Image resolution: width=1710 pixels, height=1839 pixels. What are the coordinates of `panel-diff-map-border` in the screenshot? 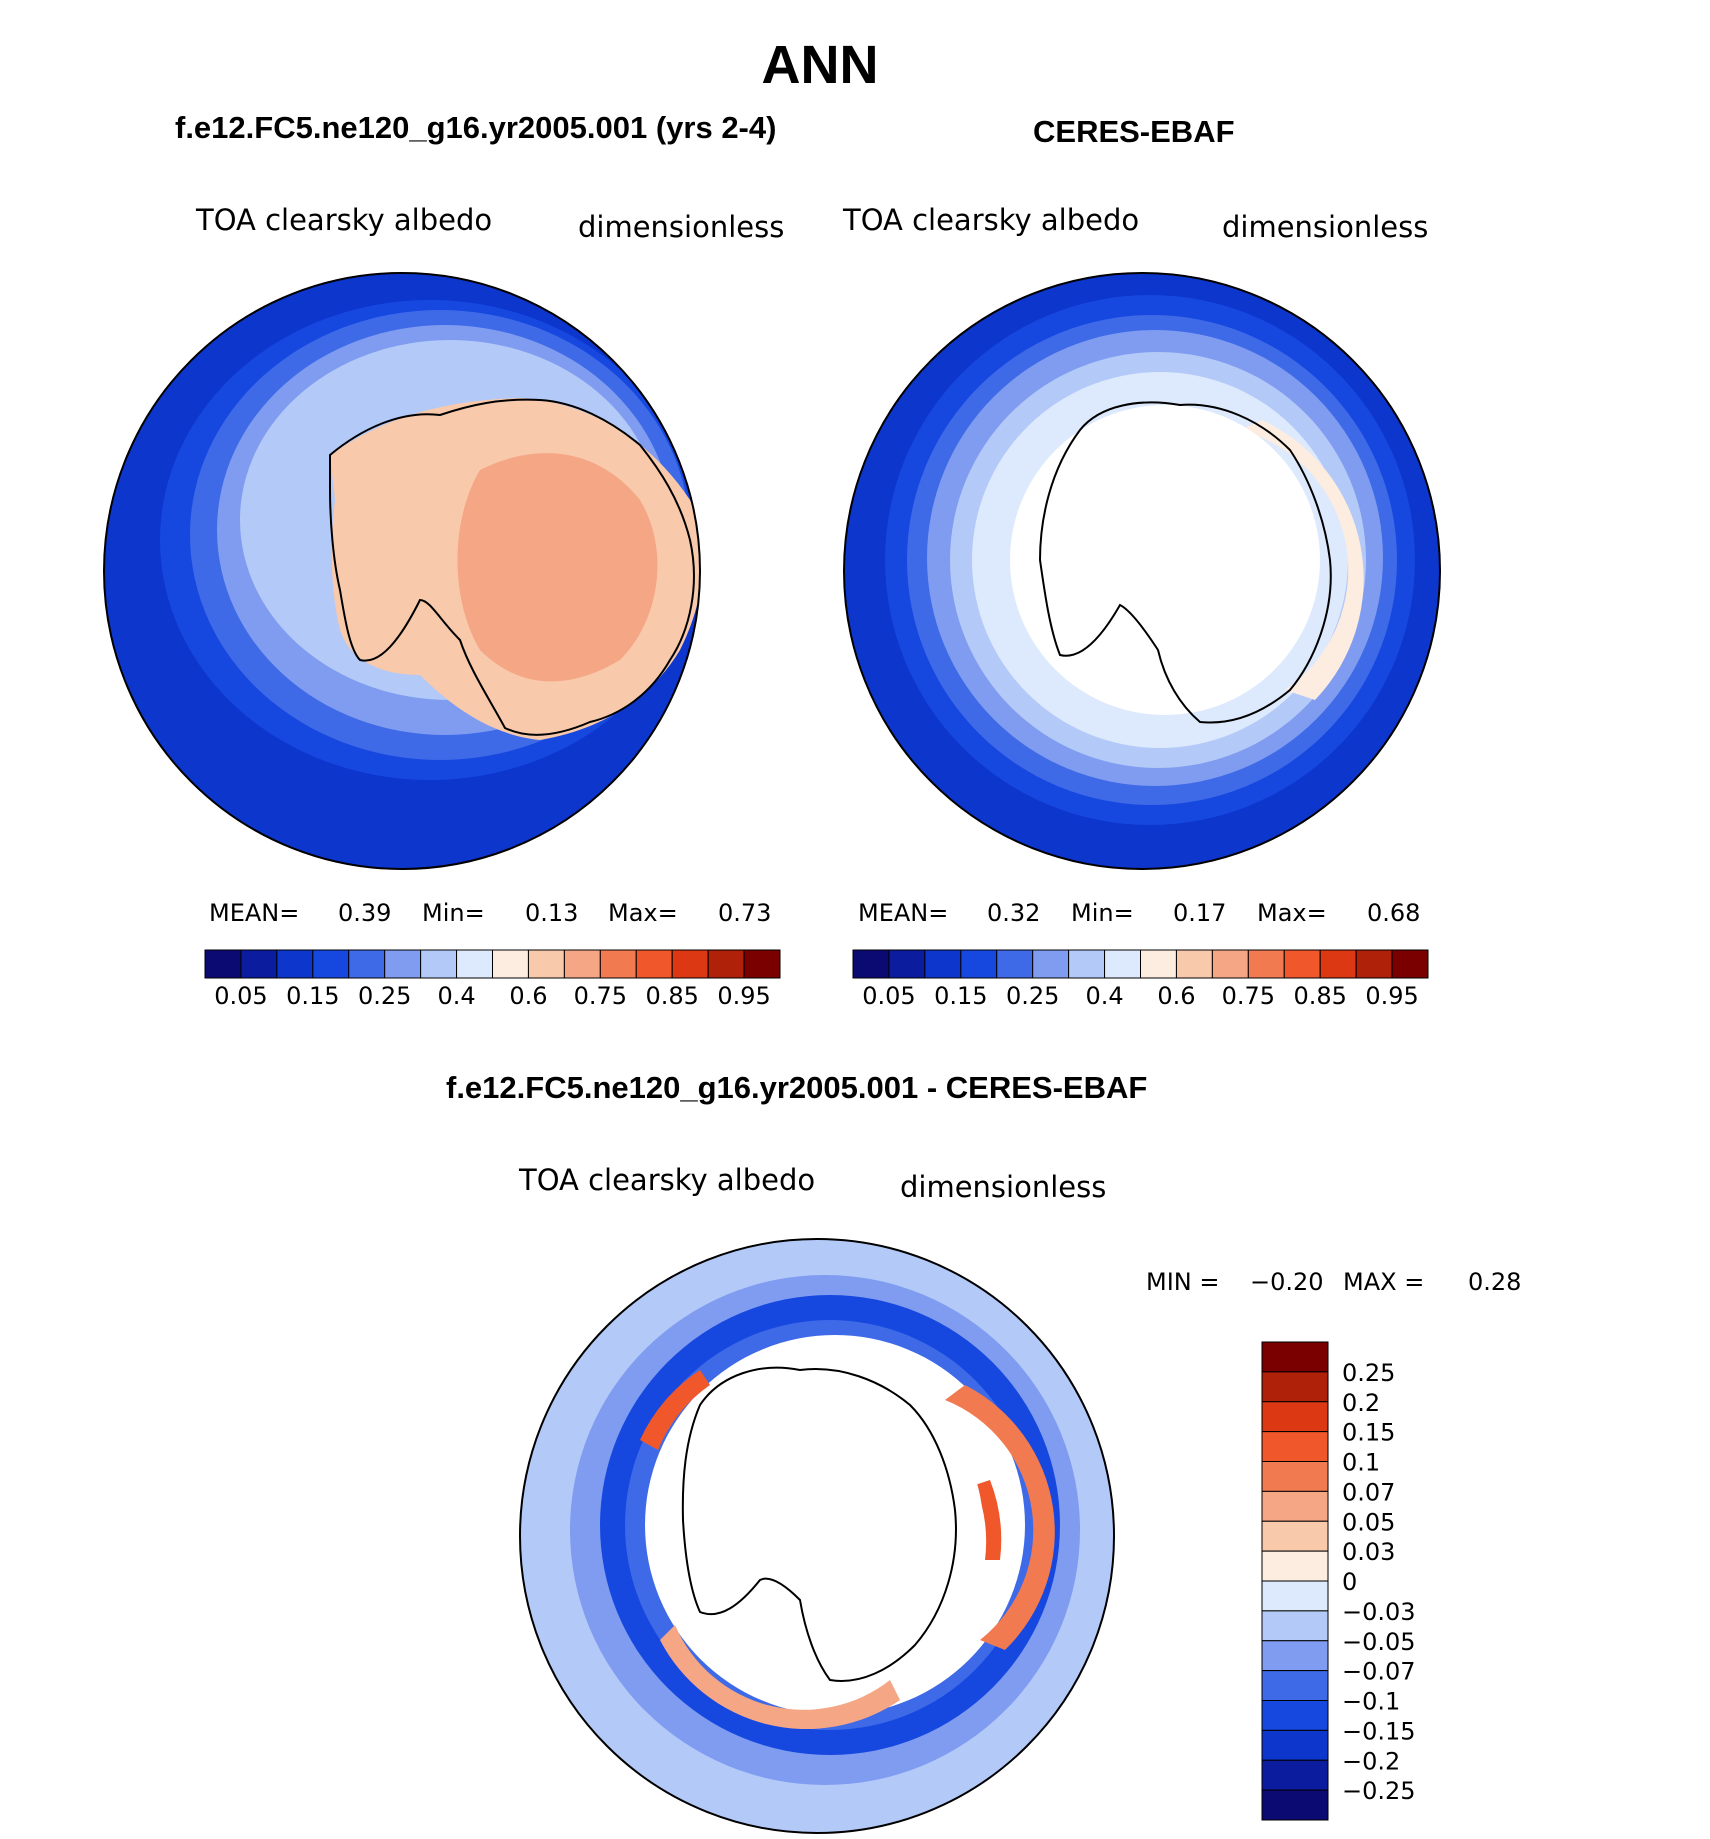 It's located at (817, 1536).